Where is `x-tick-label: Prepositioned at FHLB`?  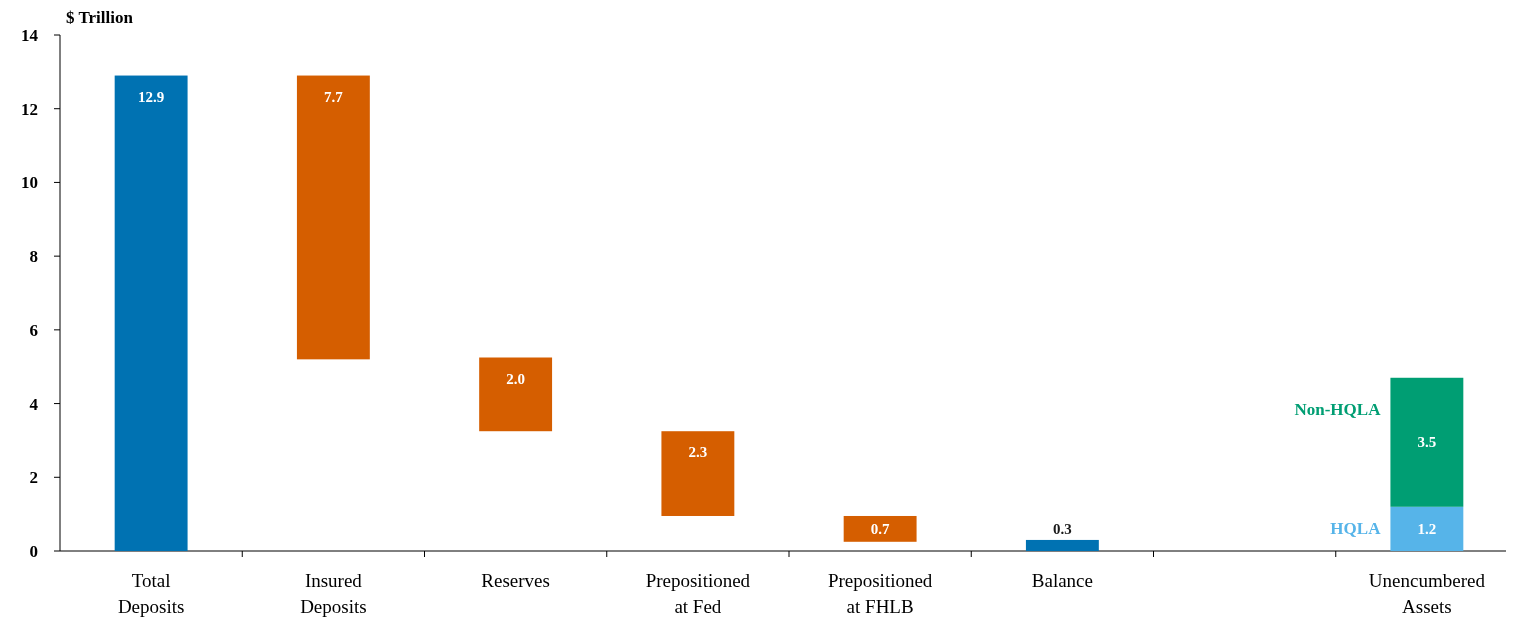 x-tick-label: Prepositioned at FHLB is located at coordinates (880, 593).